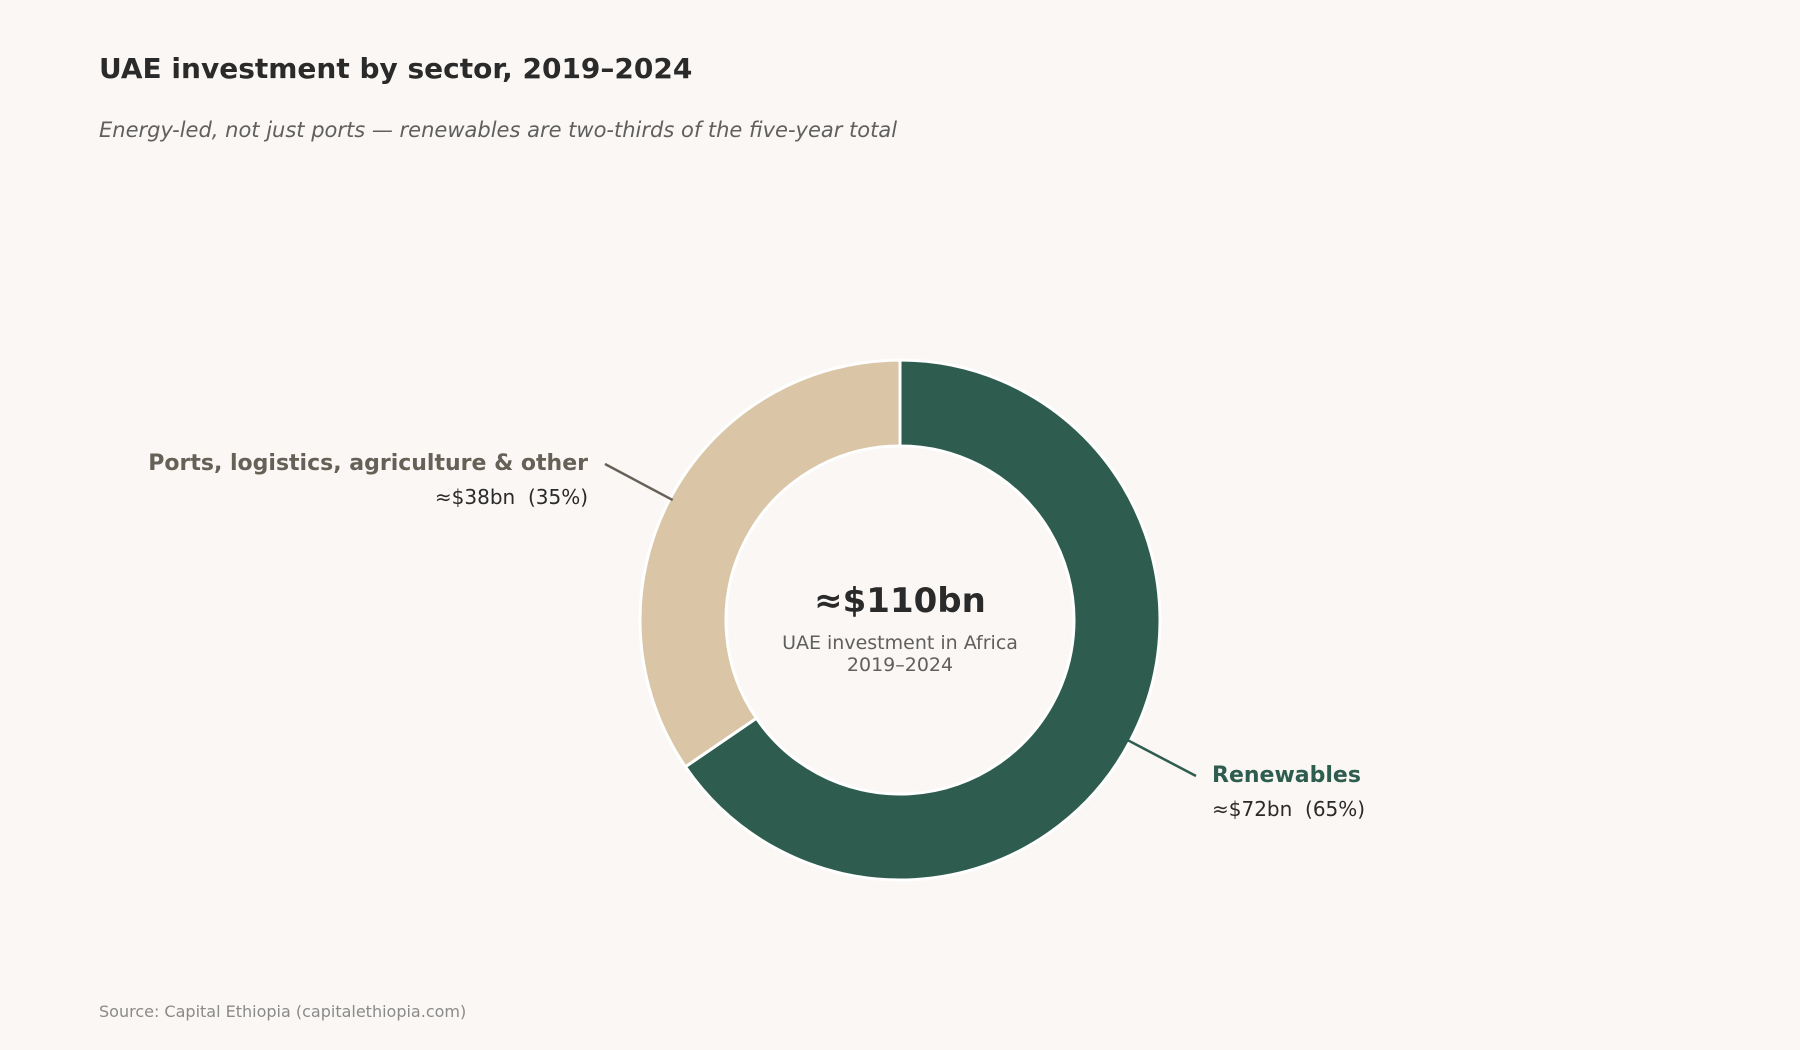 The image size is (1800, 1050). Describe the element at coordinates (900, 665) in the screenshot. I see `center-caption-line2: 2019–2024` at that location.